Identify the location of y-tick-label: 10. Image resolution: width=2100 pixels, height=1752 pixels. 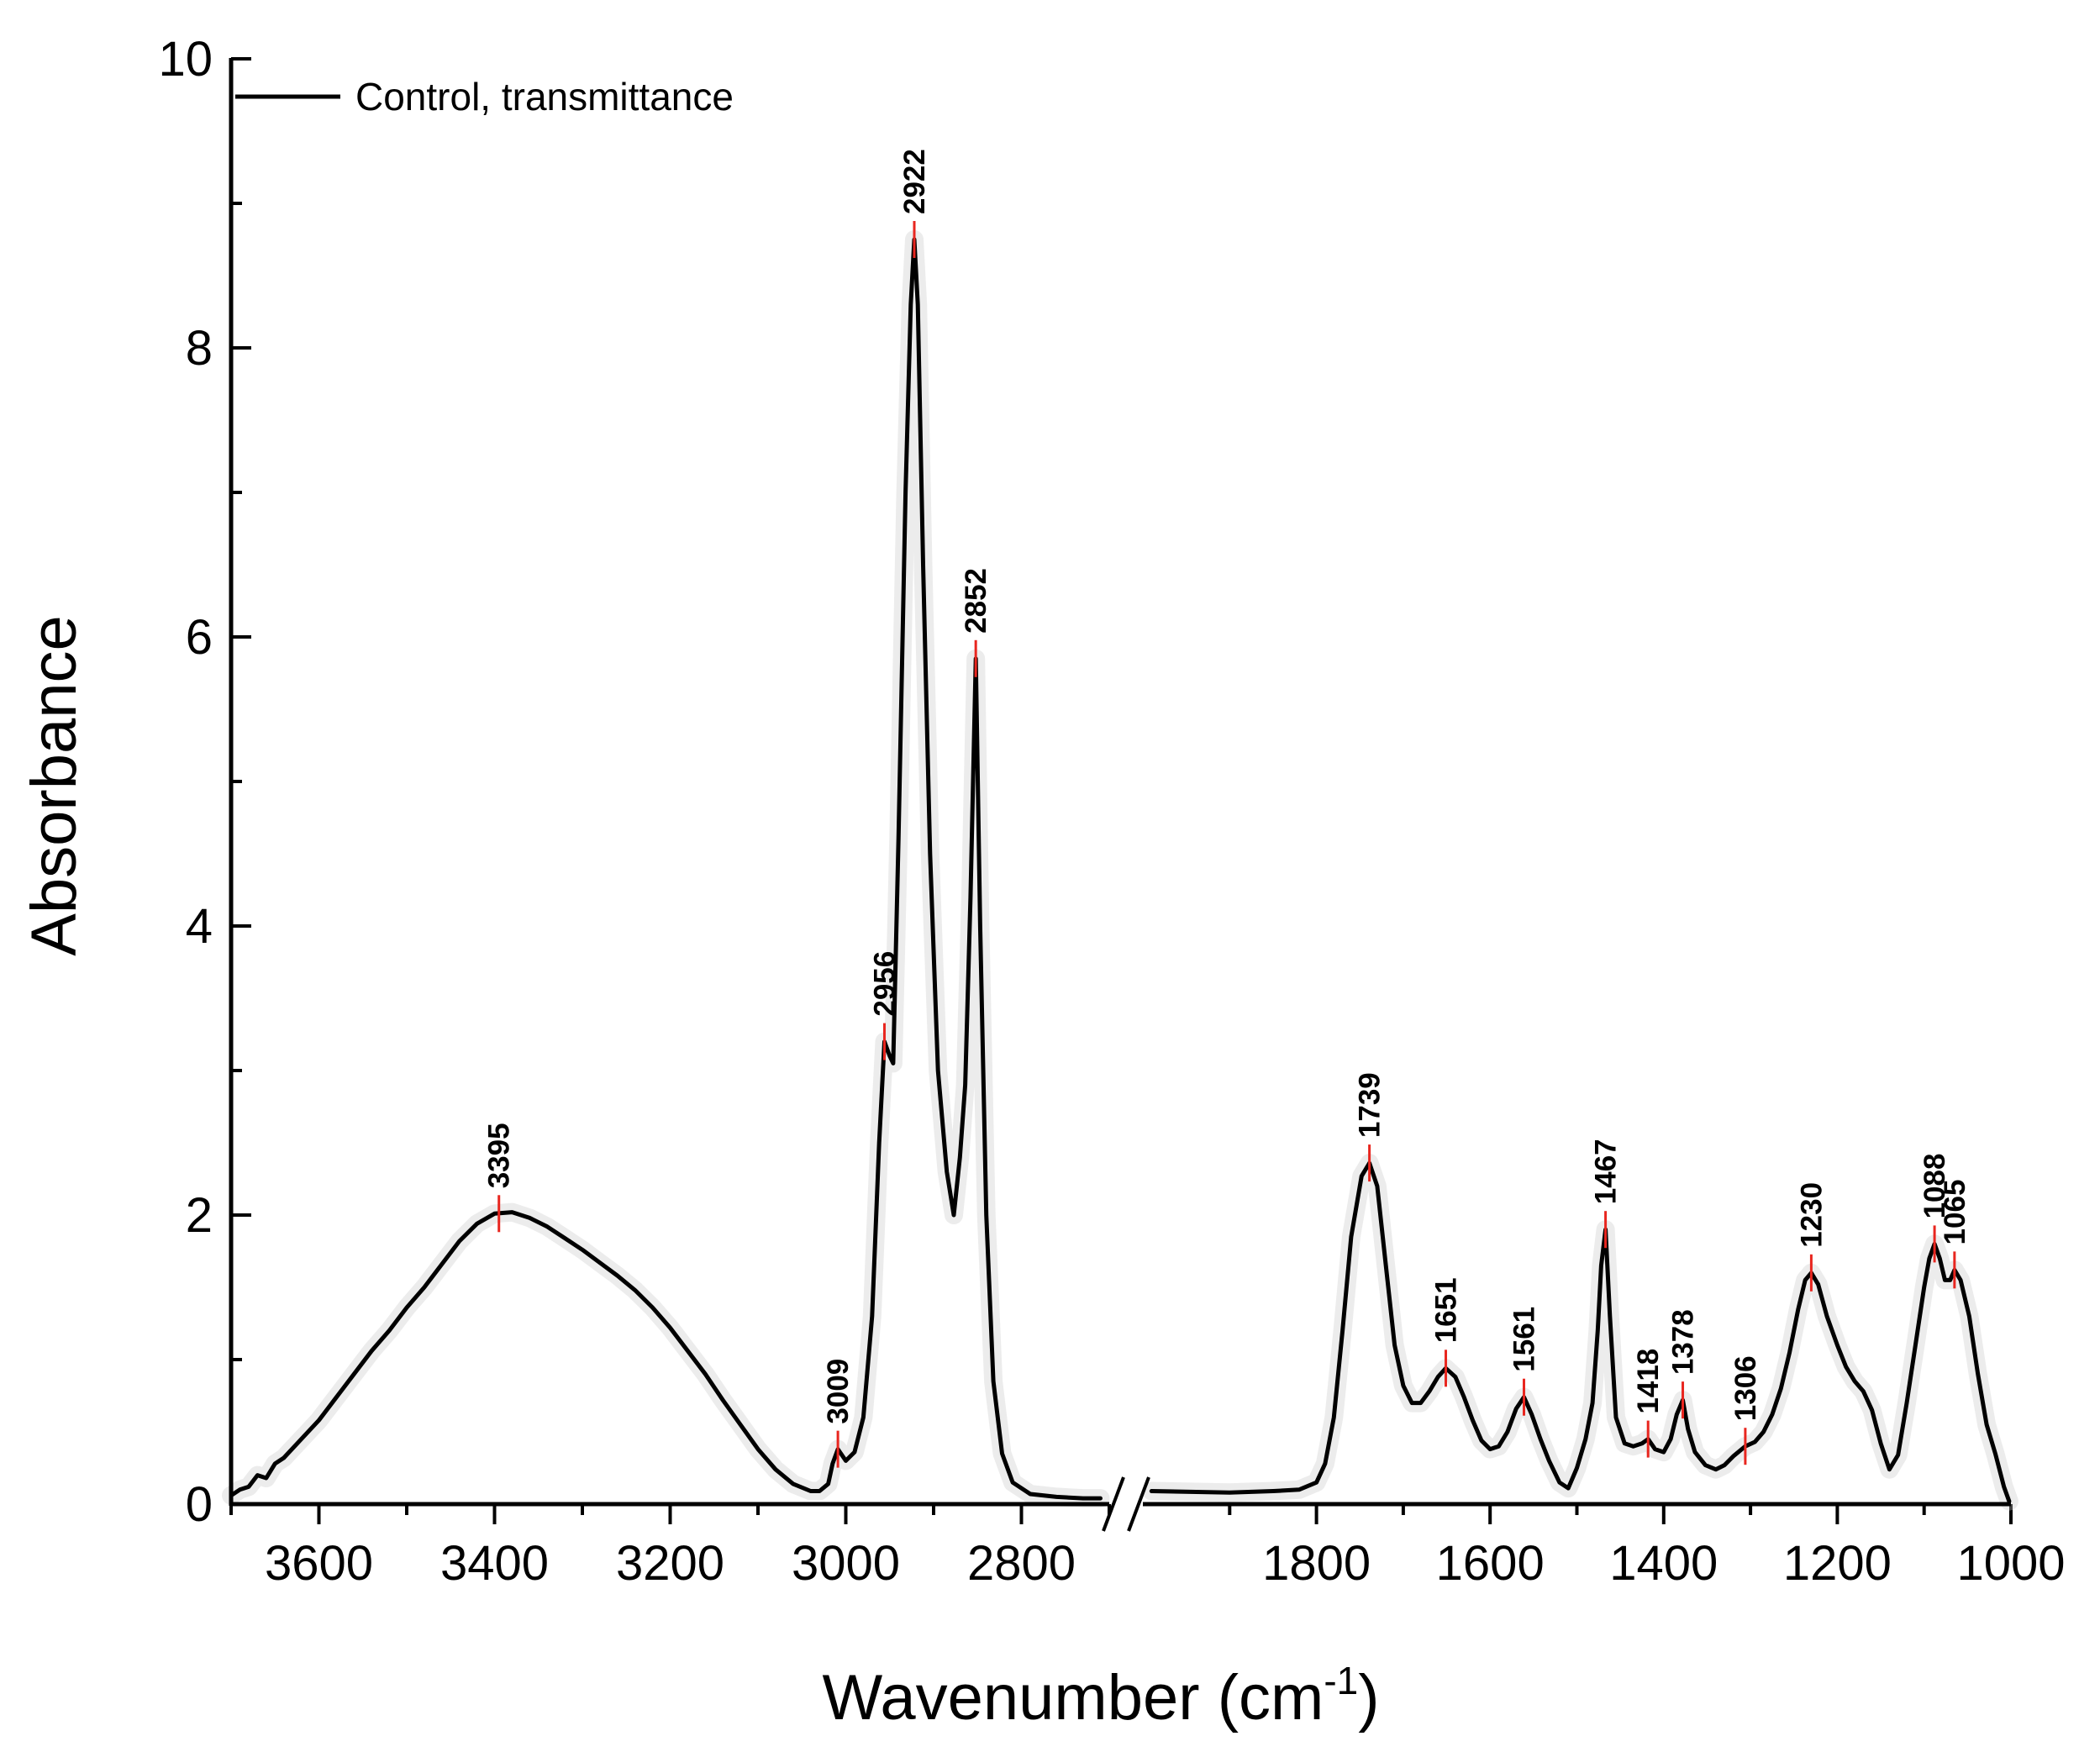
(185, 59).